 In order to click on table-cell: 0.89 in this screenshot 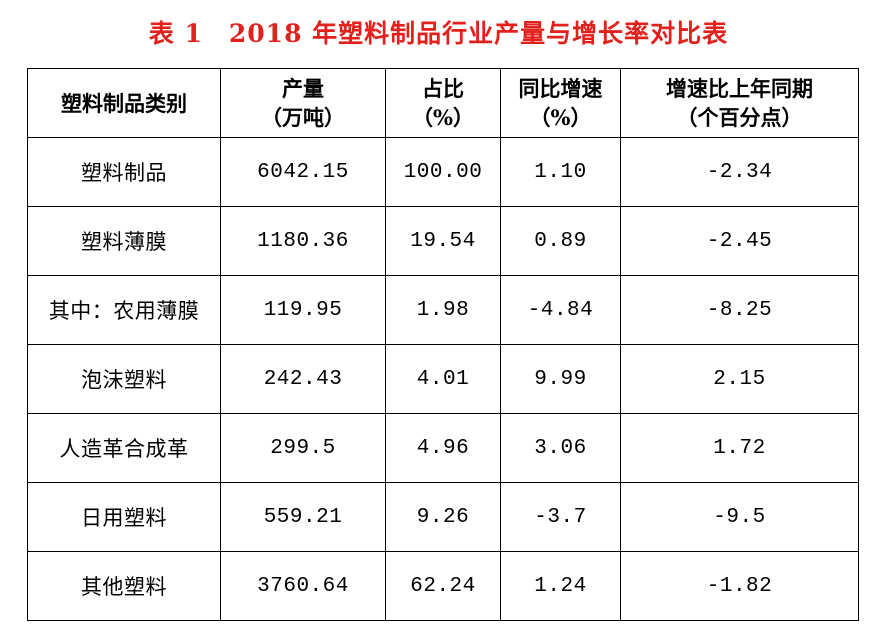, I will do `click(560, 241)`.